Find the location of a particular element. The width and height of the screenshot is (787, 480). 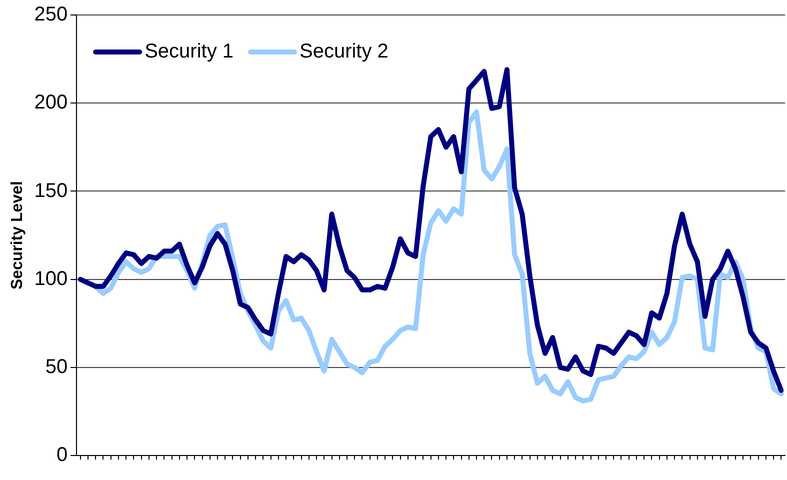

legend-label: Security 1 is located at coordinates (189, 51).